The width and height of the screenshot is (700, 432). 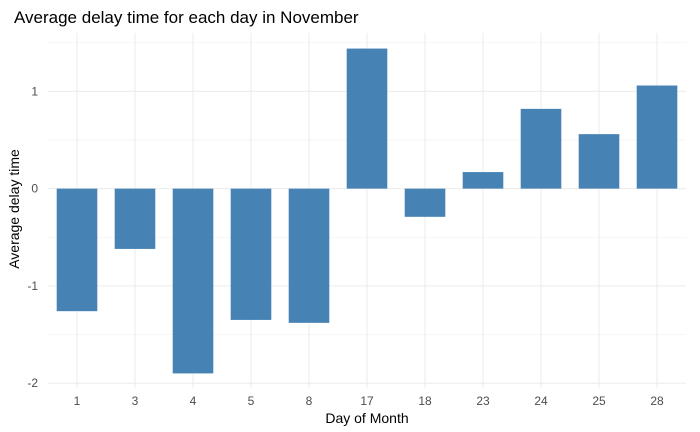 What do you see at coordinates (251, 401) in the screenshot?
I see `x-tick-label: 5` at bounding box center [251, 401].